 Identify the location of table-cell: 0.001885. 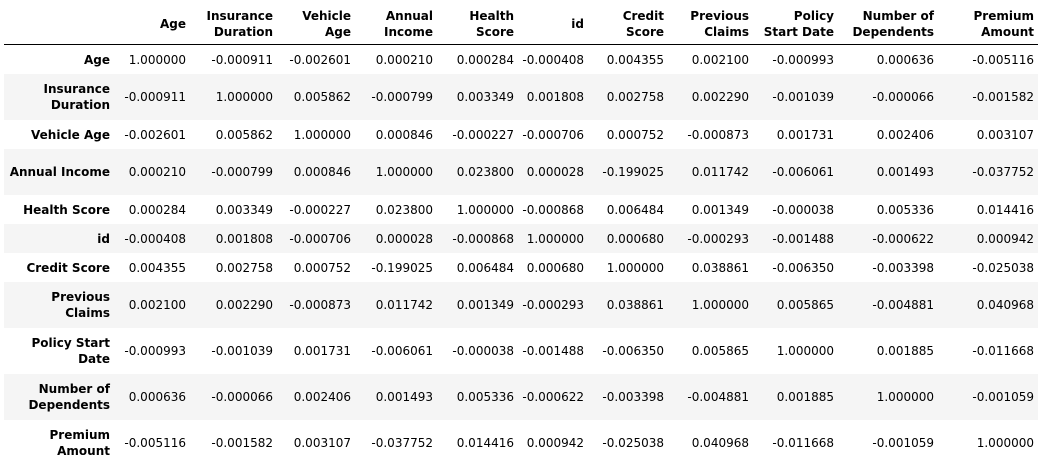
(805, 397).